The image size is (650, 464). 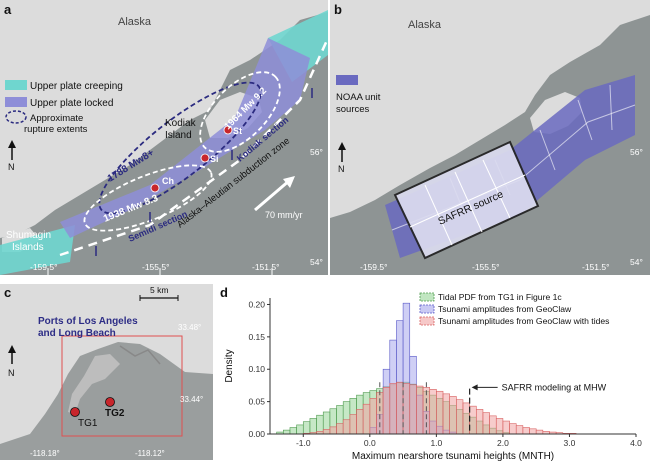 What do you see at coordinates (358, 97) in the screenshot?
I see `legend-noaa-label-1: NOAA unit` at bounding box center [358, 97].